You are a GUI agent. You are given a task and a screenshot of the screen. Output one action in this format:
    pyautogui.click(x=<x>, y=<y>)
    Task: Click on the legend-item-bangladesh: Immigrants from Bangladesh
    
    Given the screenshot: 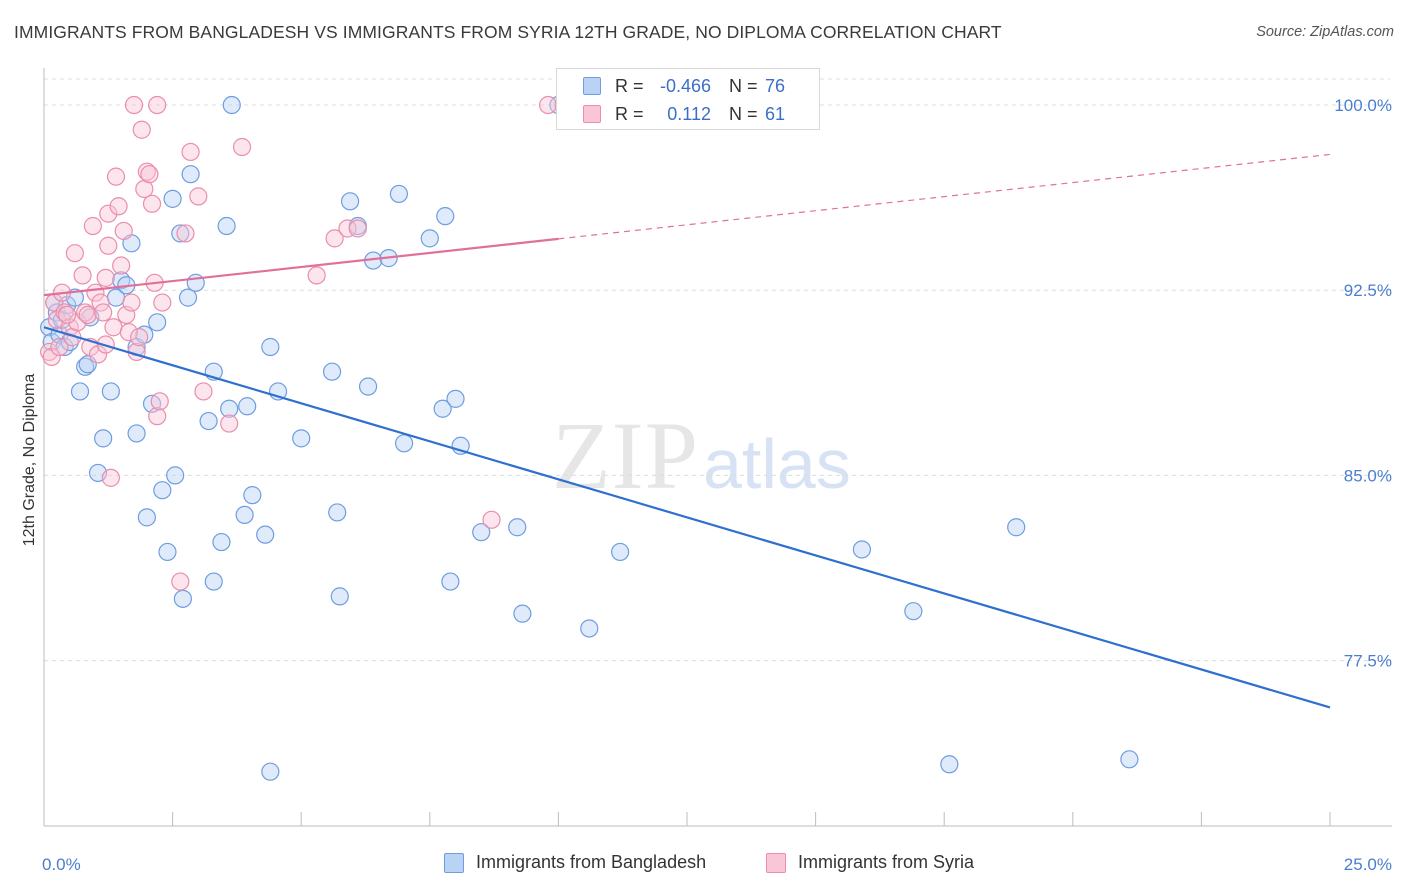 What is the action you would take?
    pyautogui.click(x=575, y=862)
    